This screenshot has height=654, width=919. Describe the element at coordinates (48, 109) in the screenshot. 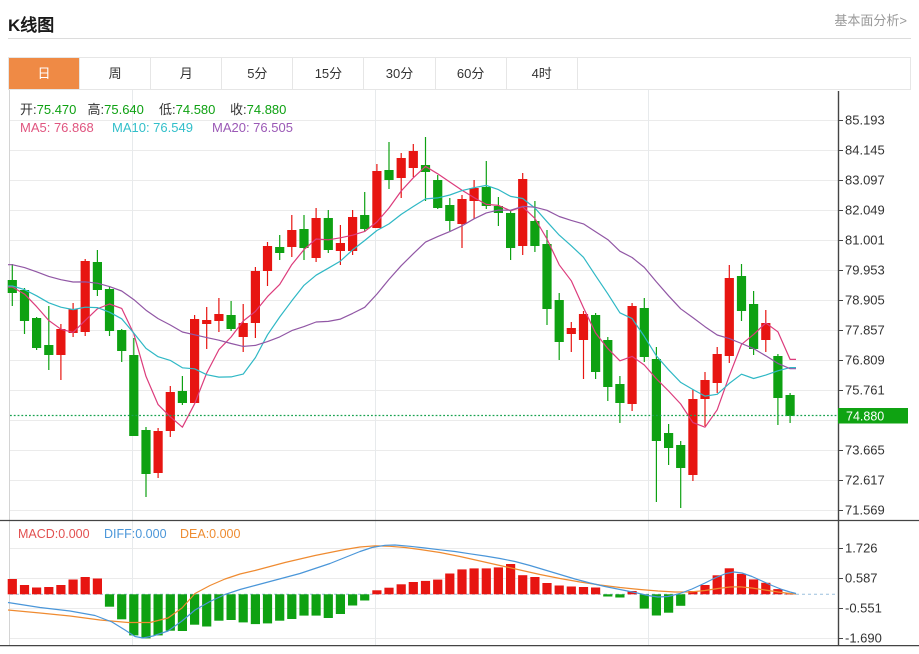

I see `svg-text: 开:75.470` at that location.